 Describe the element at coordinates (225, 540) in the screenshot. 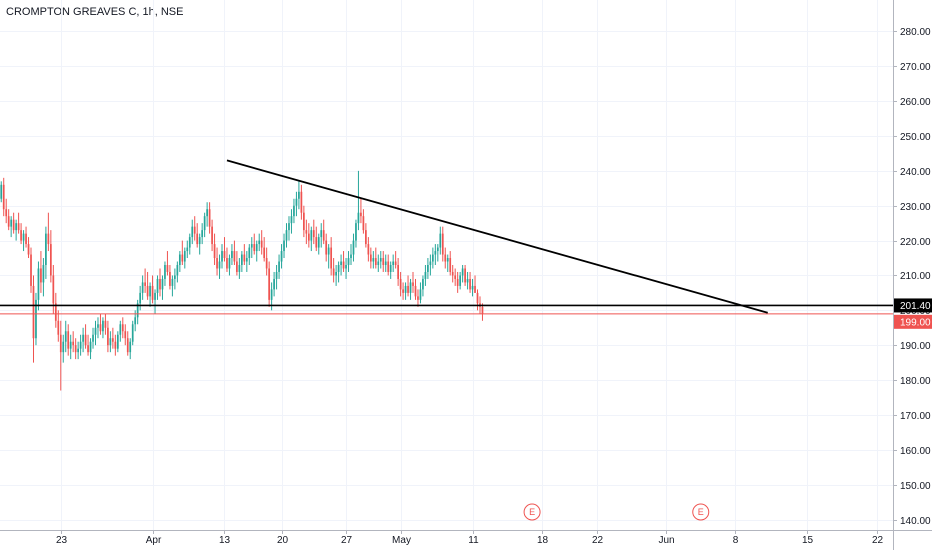

I see `x-tick-label: 13` at that location.